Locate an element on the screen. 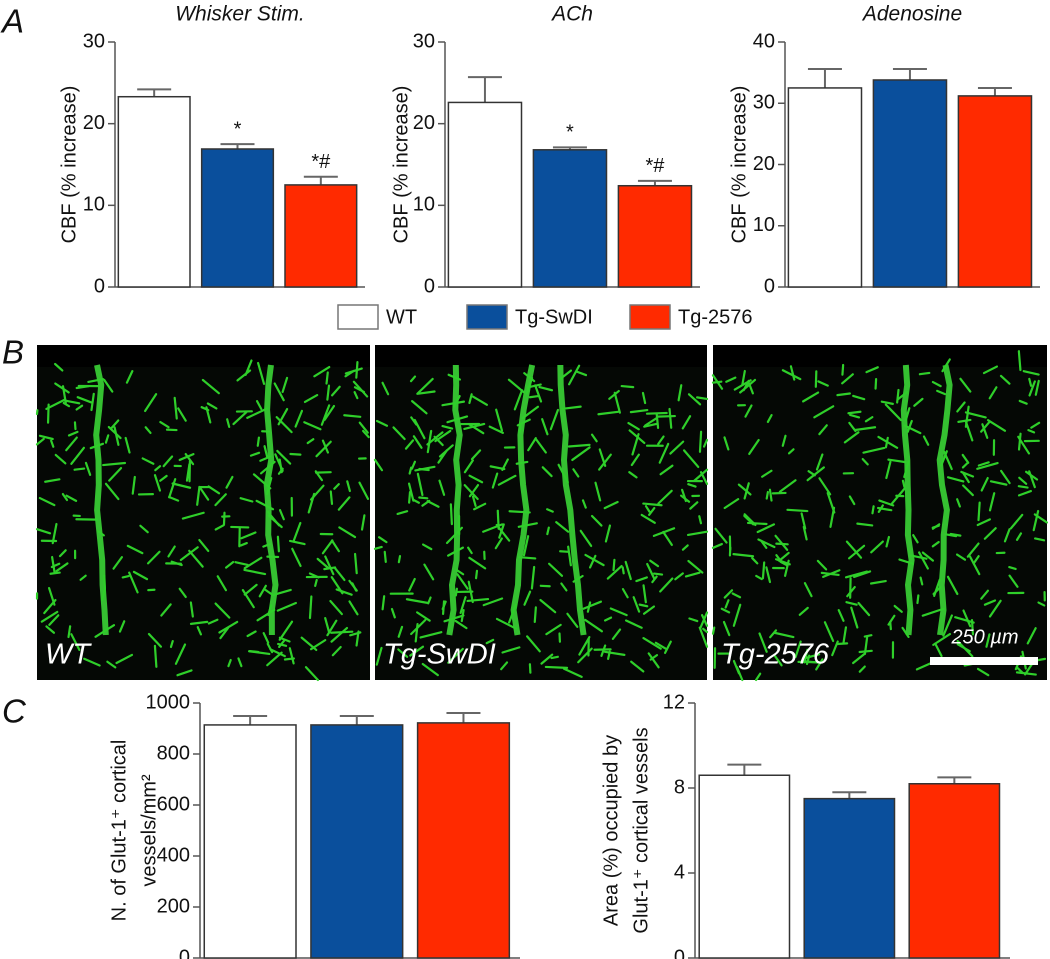 The height and width of the screenshot is (959, 1050). vessel is located at coordinates (907, 500).